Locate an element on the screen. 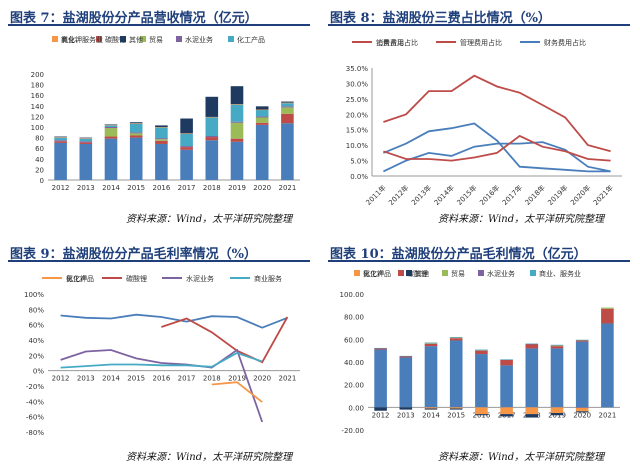 This screenshot has height=467, width=640. y-tick-label: 15.0% is located at coordinates (357, 131).